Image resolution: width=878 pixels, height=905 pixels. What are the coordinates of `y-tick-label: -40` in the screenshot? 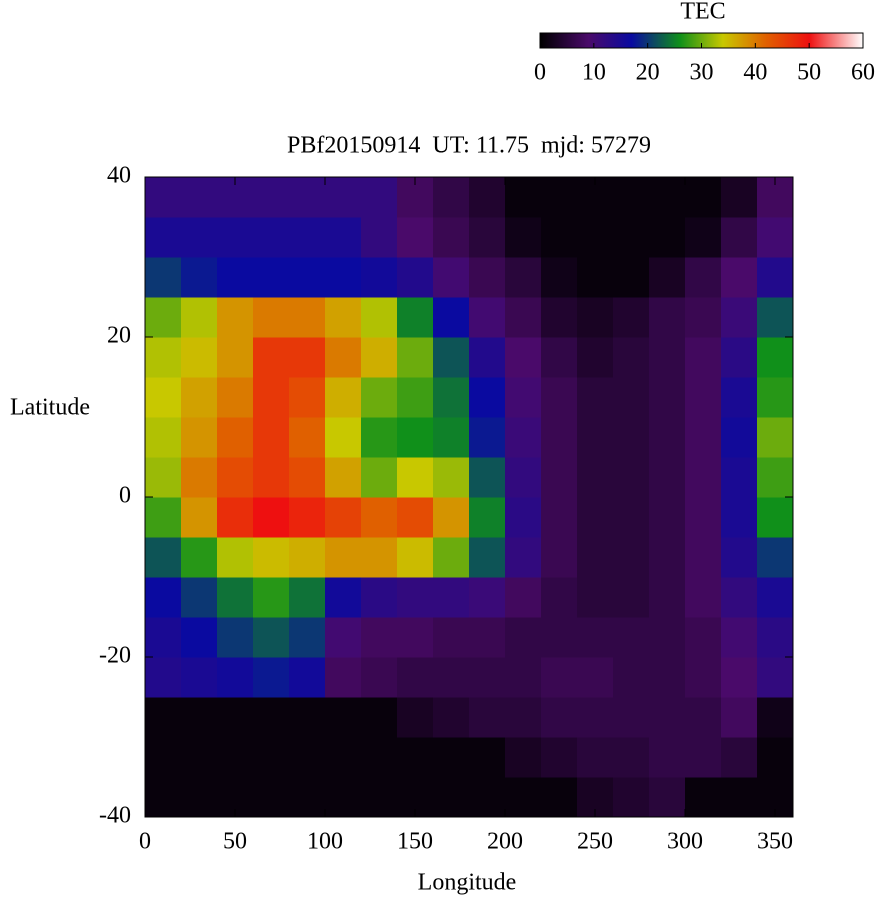 It's located at (115, 816).